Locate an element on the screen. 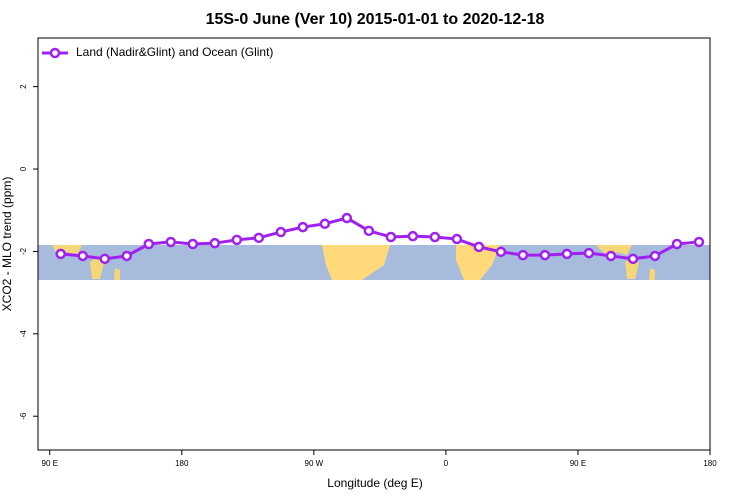  y-tick-label: -4 is located at coordinates (23, 334).